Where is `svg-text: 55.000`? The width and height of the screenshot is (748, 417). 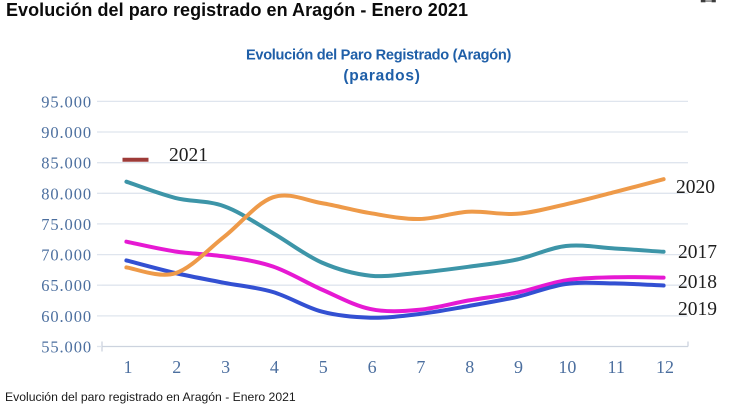 svg-text: 55.000 is located at coordinates (66, 347).